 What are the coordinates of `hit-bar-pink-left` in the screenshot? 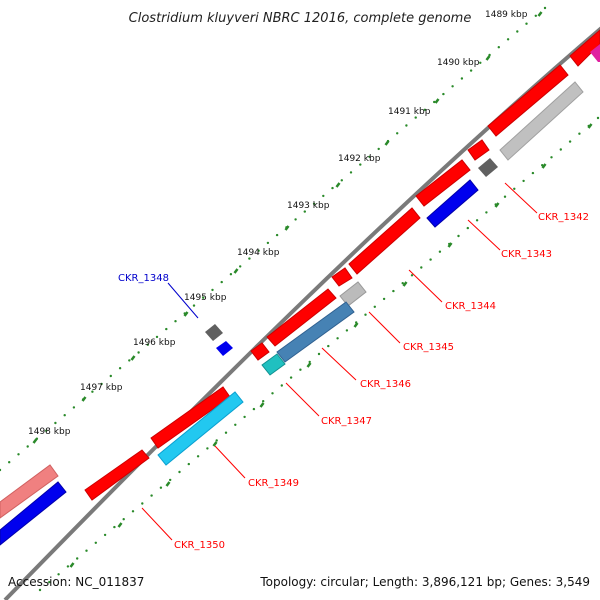 It's located at (29, 491).